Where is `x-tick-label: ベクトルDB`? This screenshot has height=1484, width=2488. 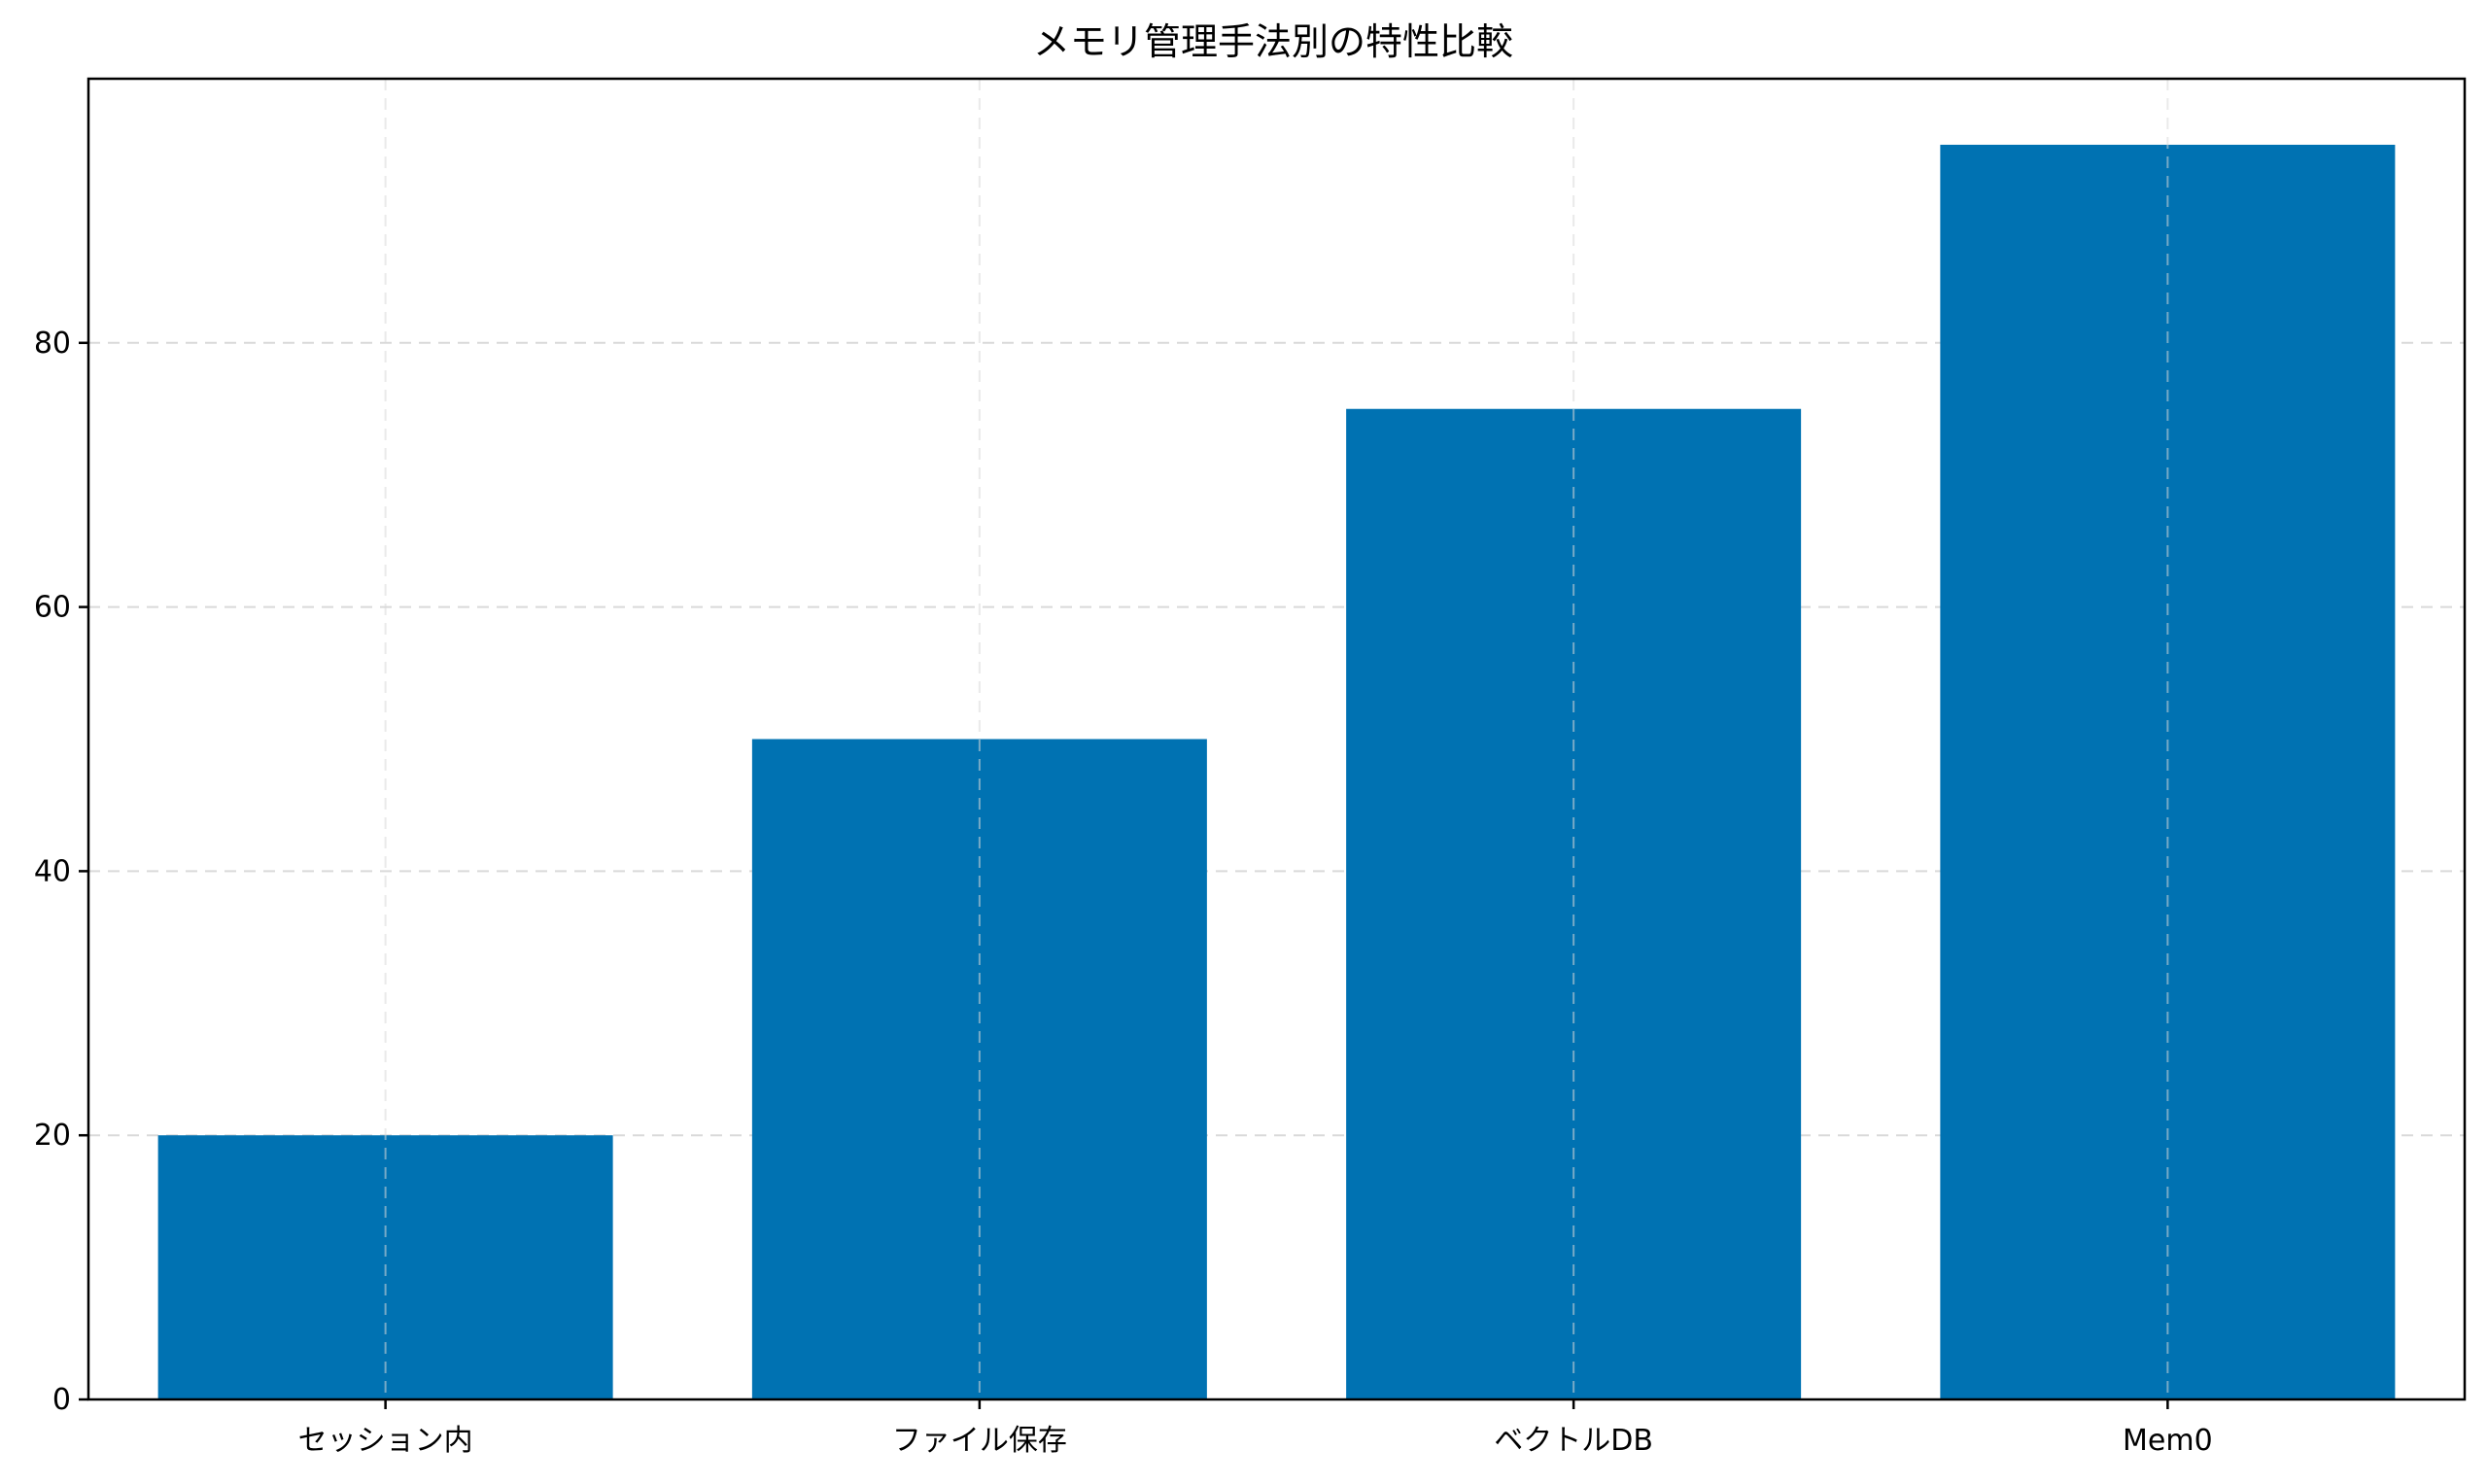 x-tick-label: ベクトルDB is located at coordinates (1573, 1441).